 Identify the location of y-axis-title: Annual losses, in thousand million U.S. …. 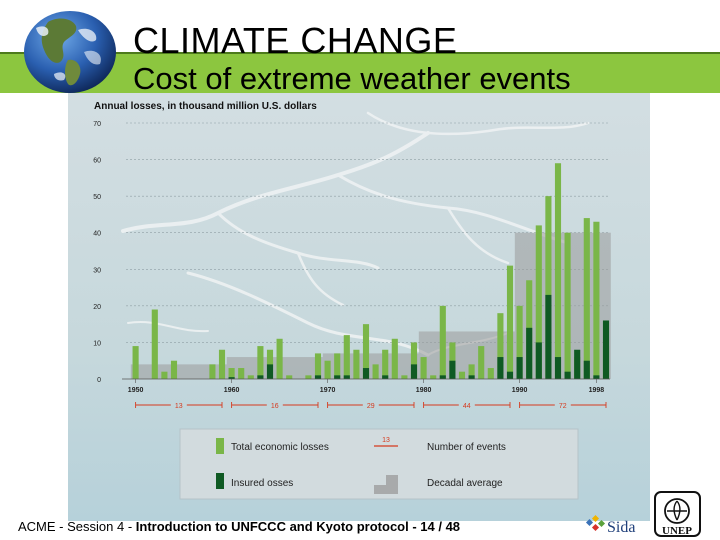
(205, 106).